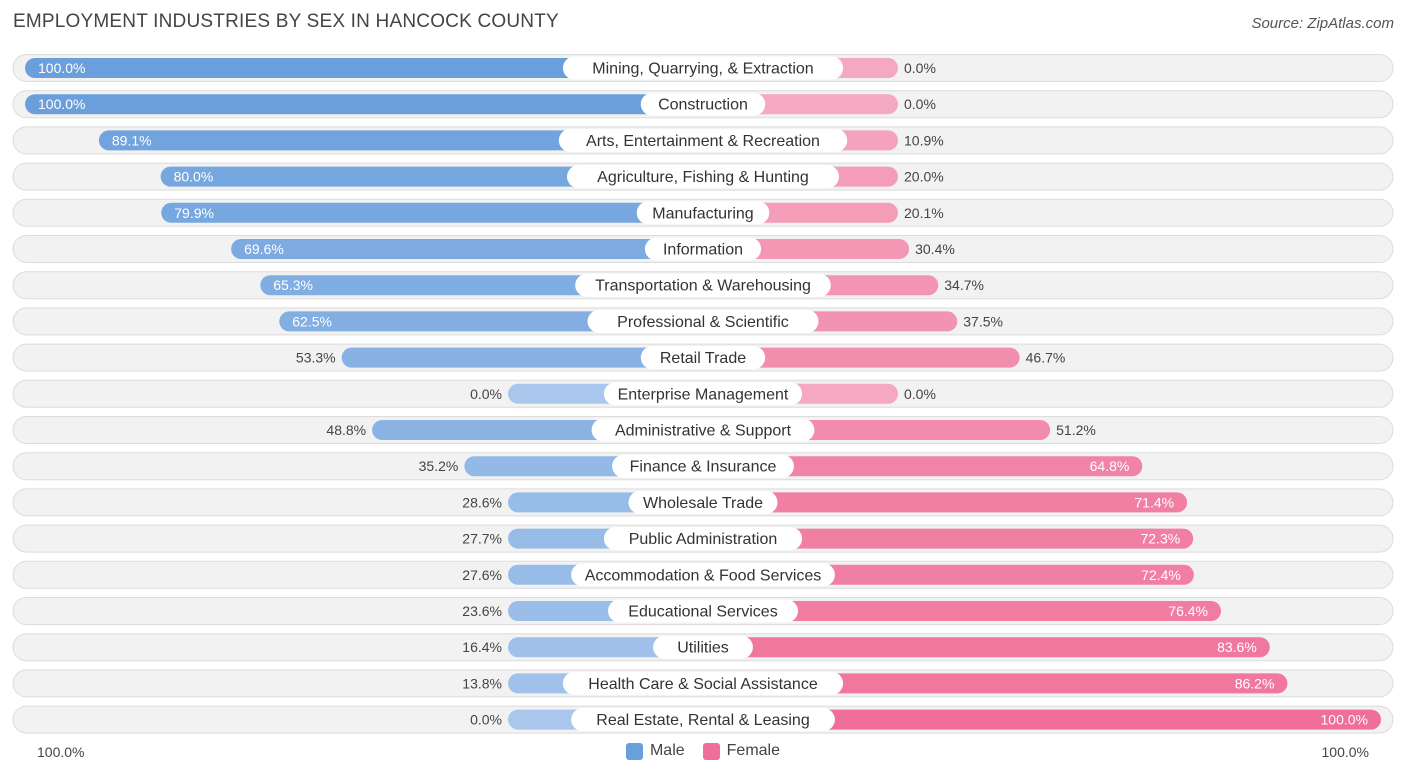 This screenshot has height=776, width=1406. Describe the element at coordinates (482, 611) in the screenshot. I see `value-label-male: 23.6%` at that location.